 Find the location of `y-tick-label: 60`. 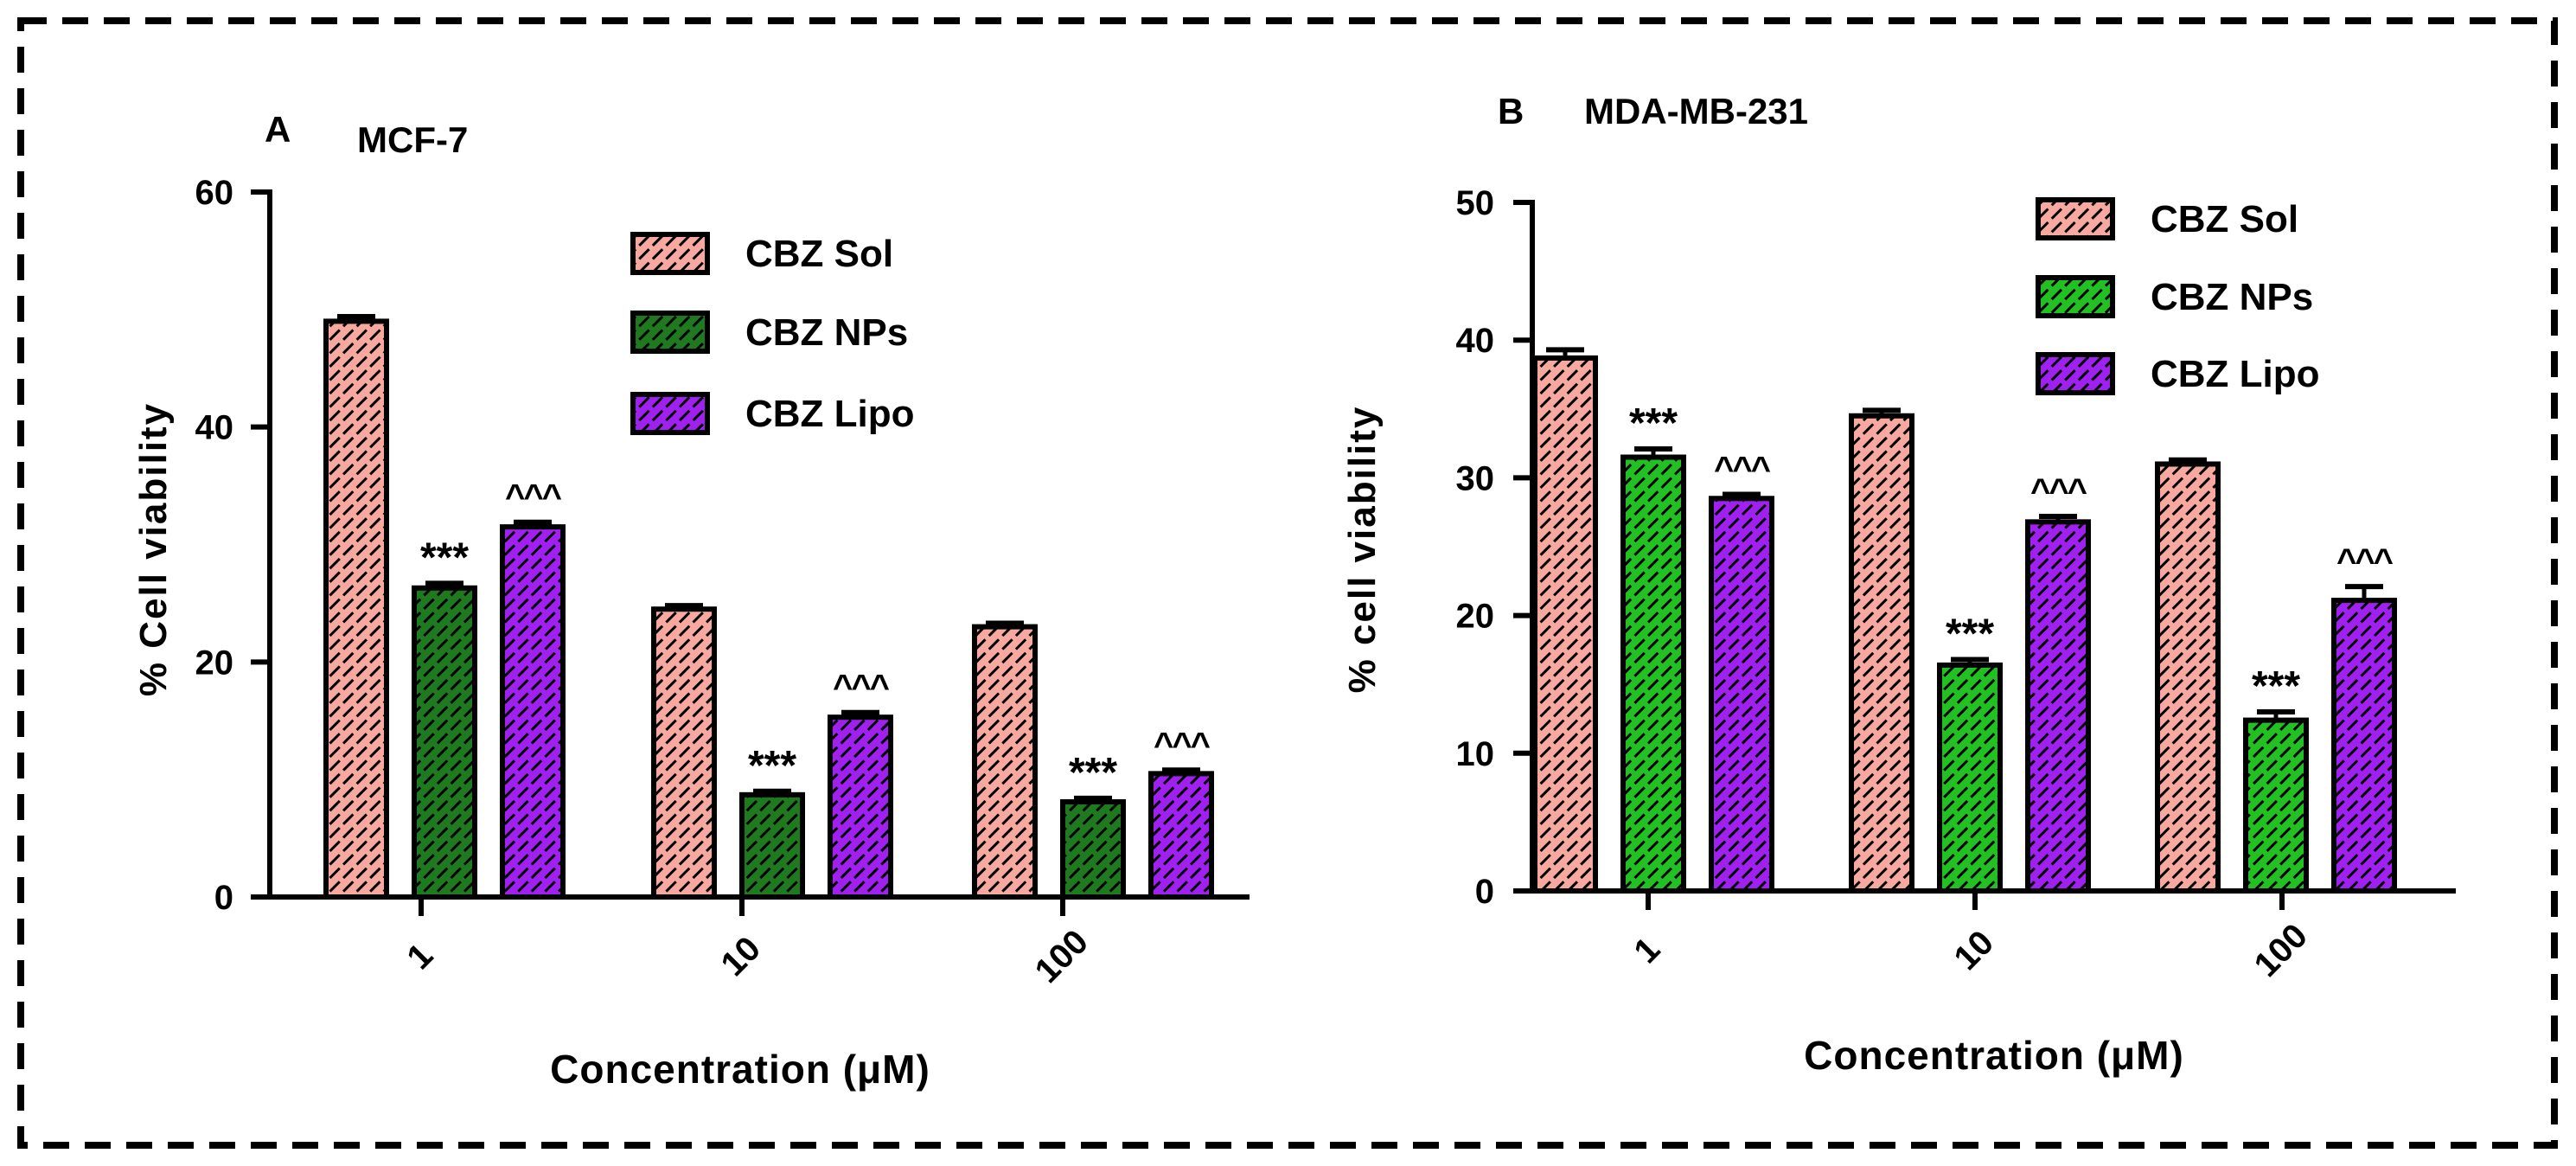

y-tick-label: 60 is located at coordinates (215, 193).